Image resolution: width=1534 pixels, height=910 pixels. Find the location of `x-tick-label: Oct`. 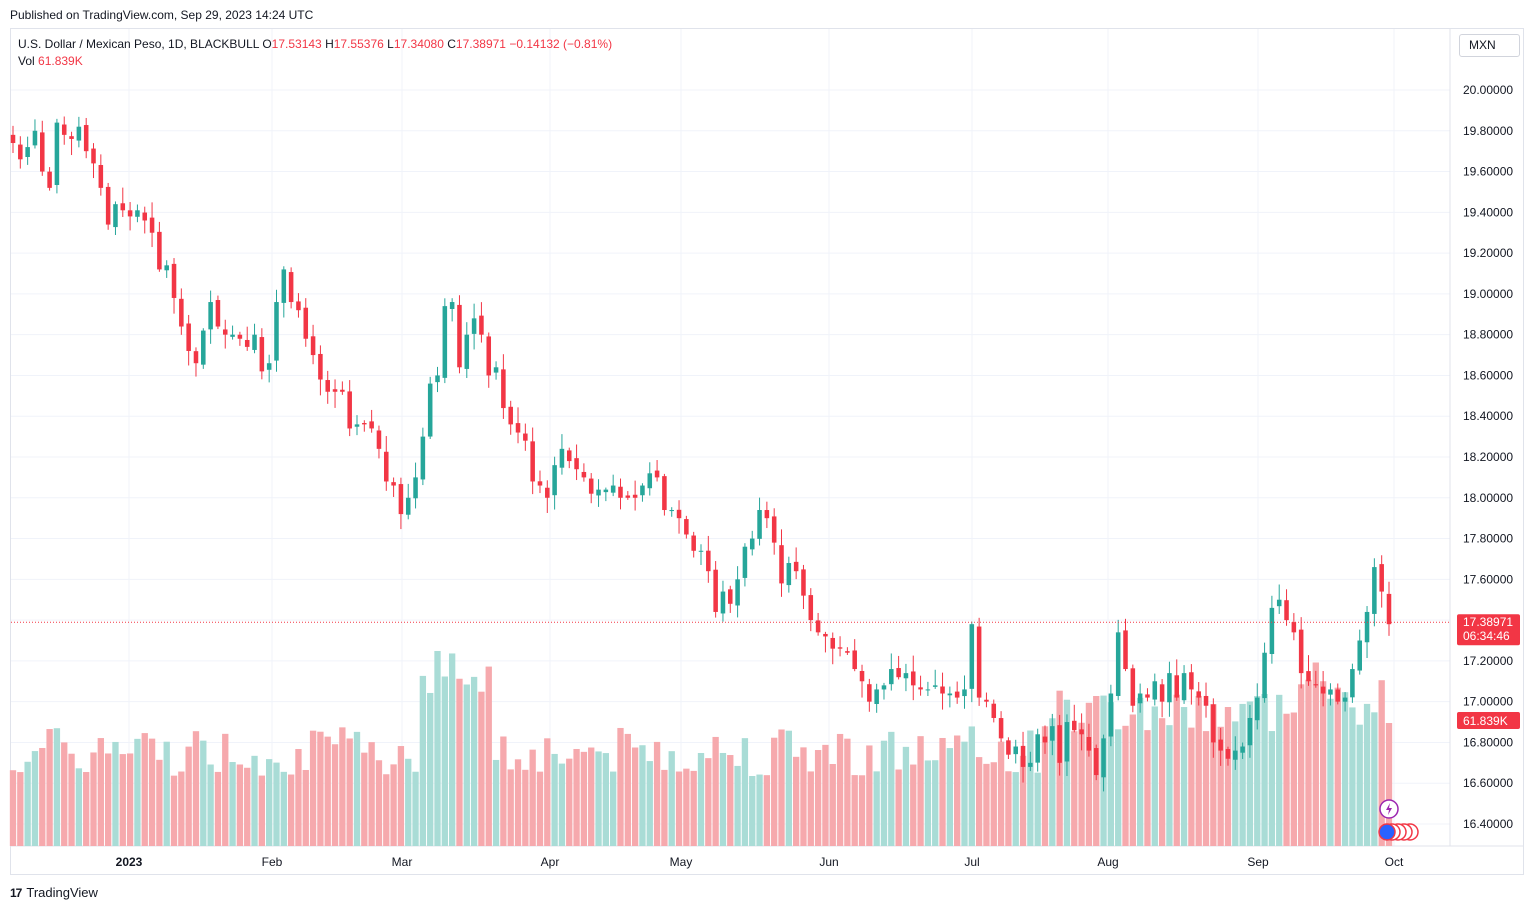

x-tick-label: Oct is located at coordinates (1394, 862).